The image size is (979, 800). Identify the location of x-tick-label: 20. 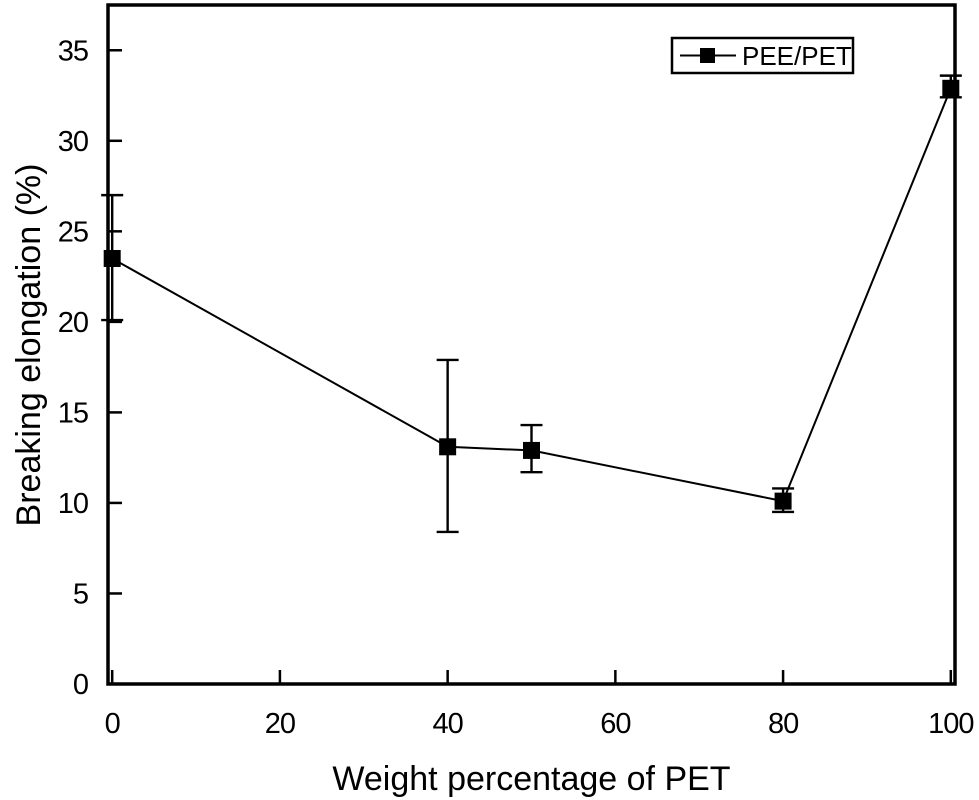
(280, 724).